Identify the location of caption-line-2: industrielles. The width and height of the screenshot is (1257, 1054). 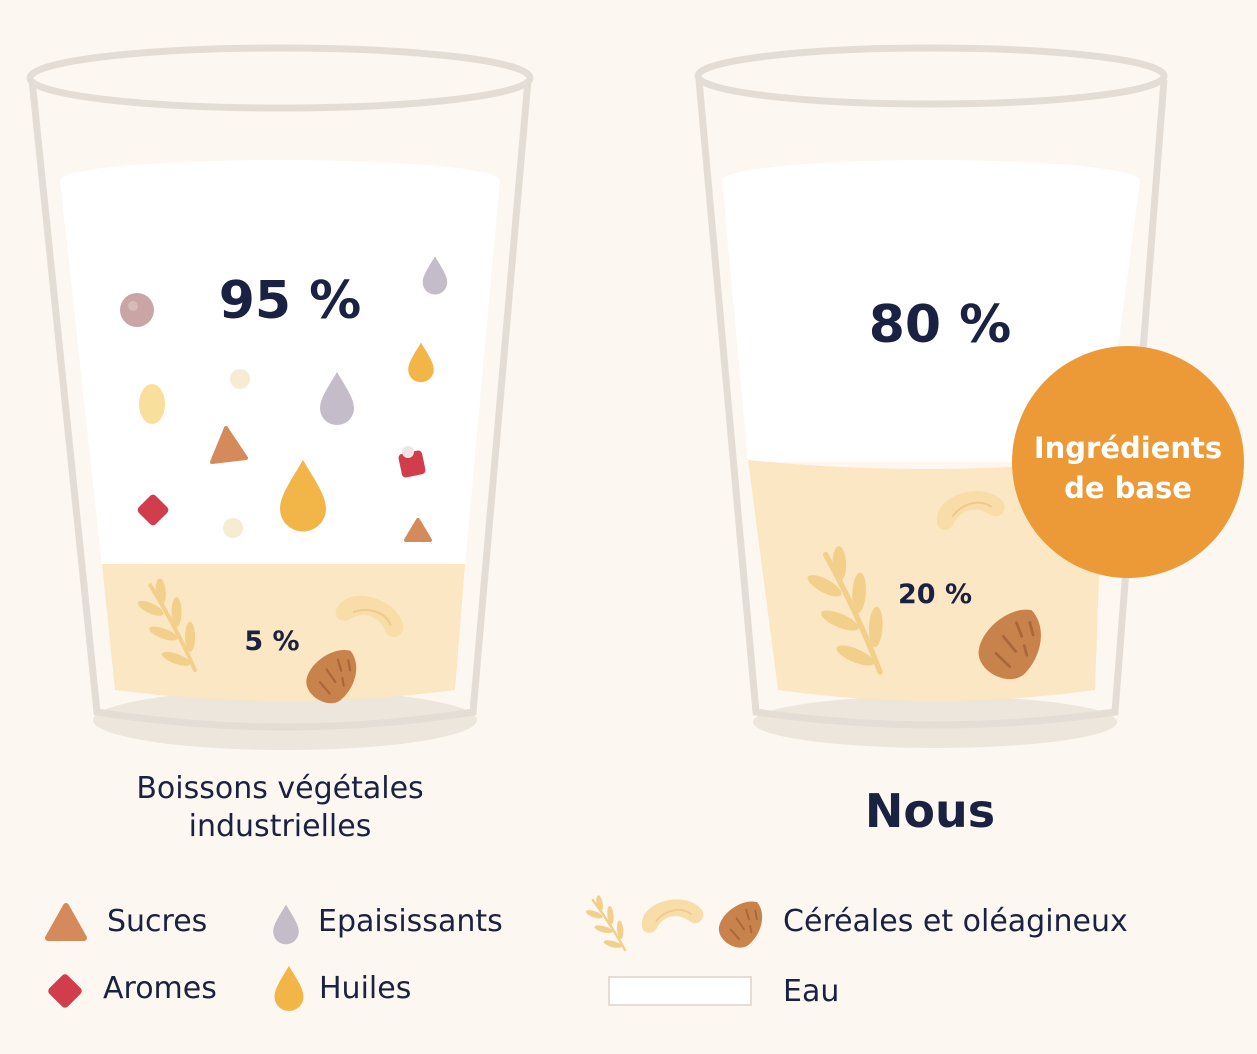
(280, 826).